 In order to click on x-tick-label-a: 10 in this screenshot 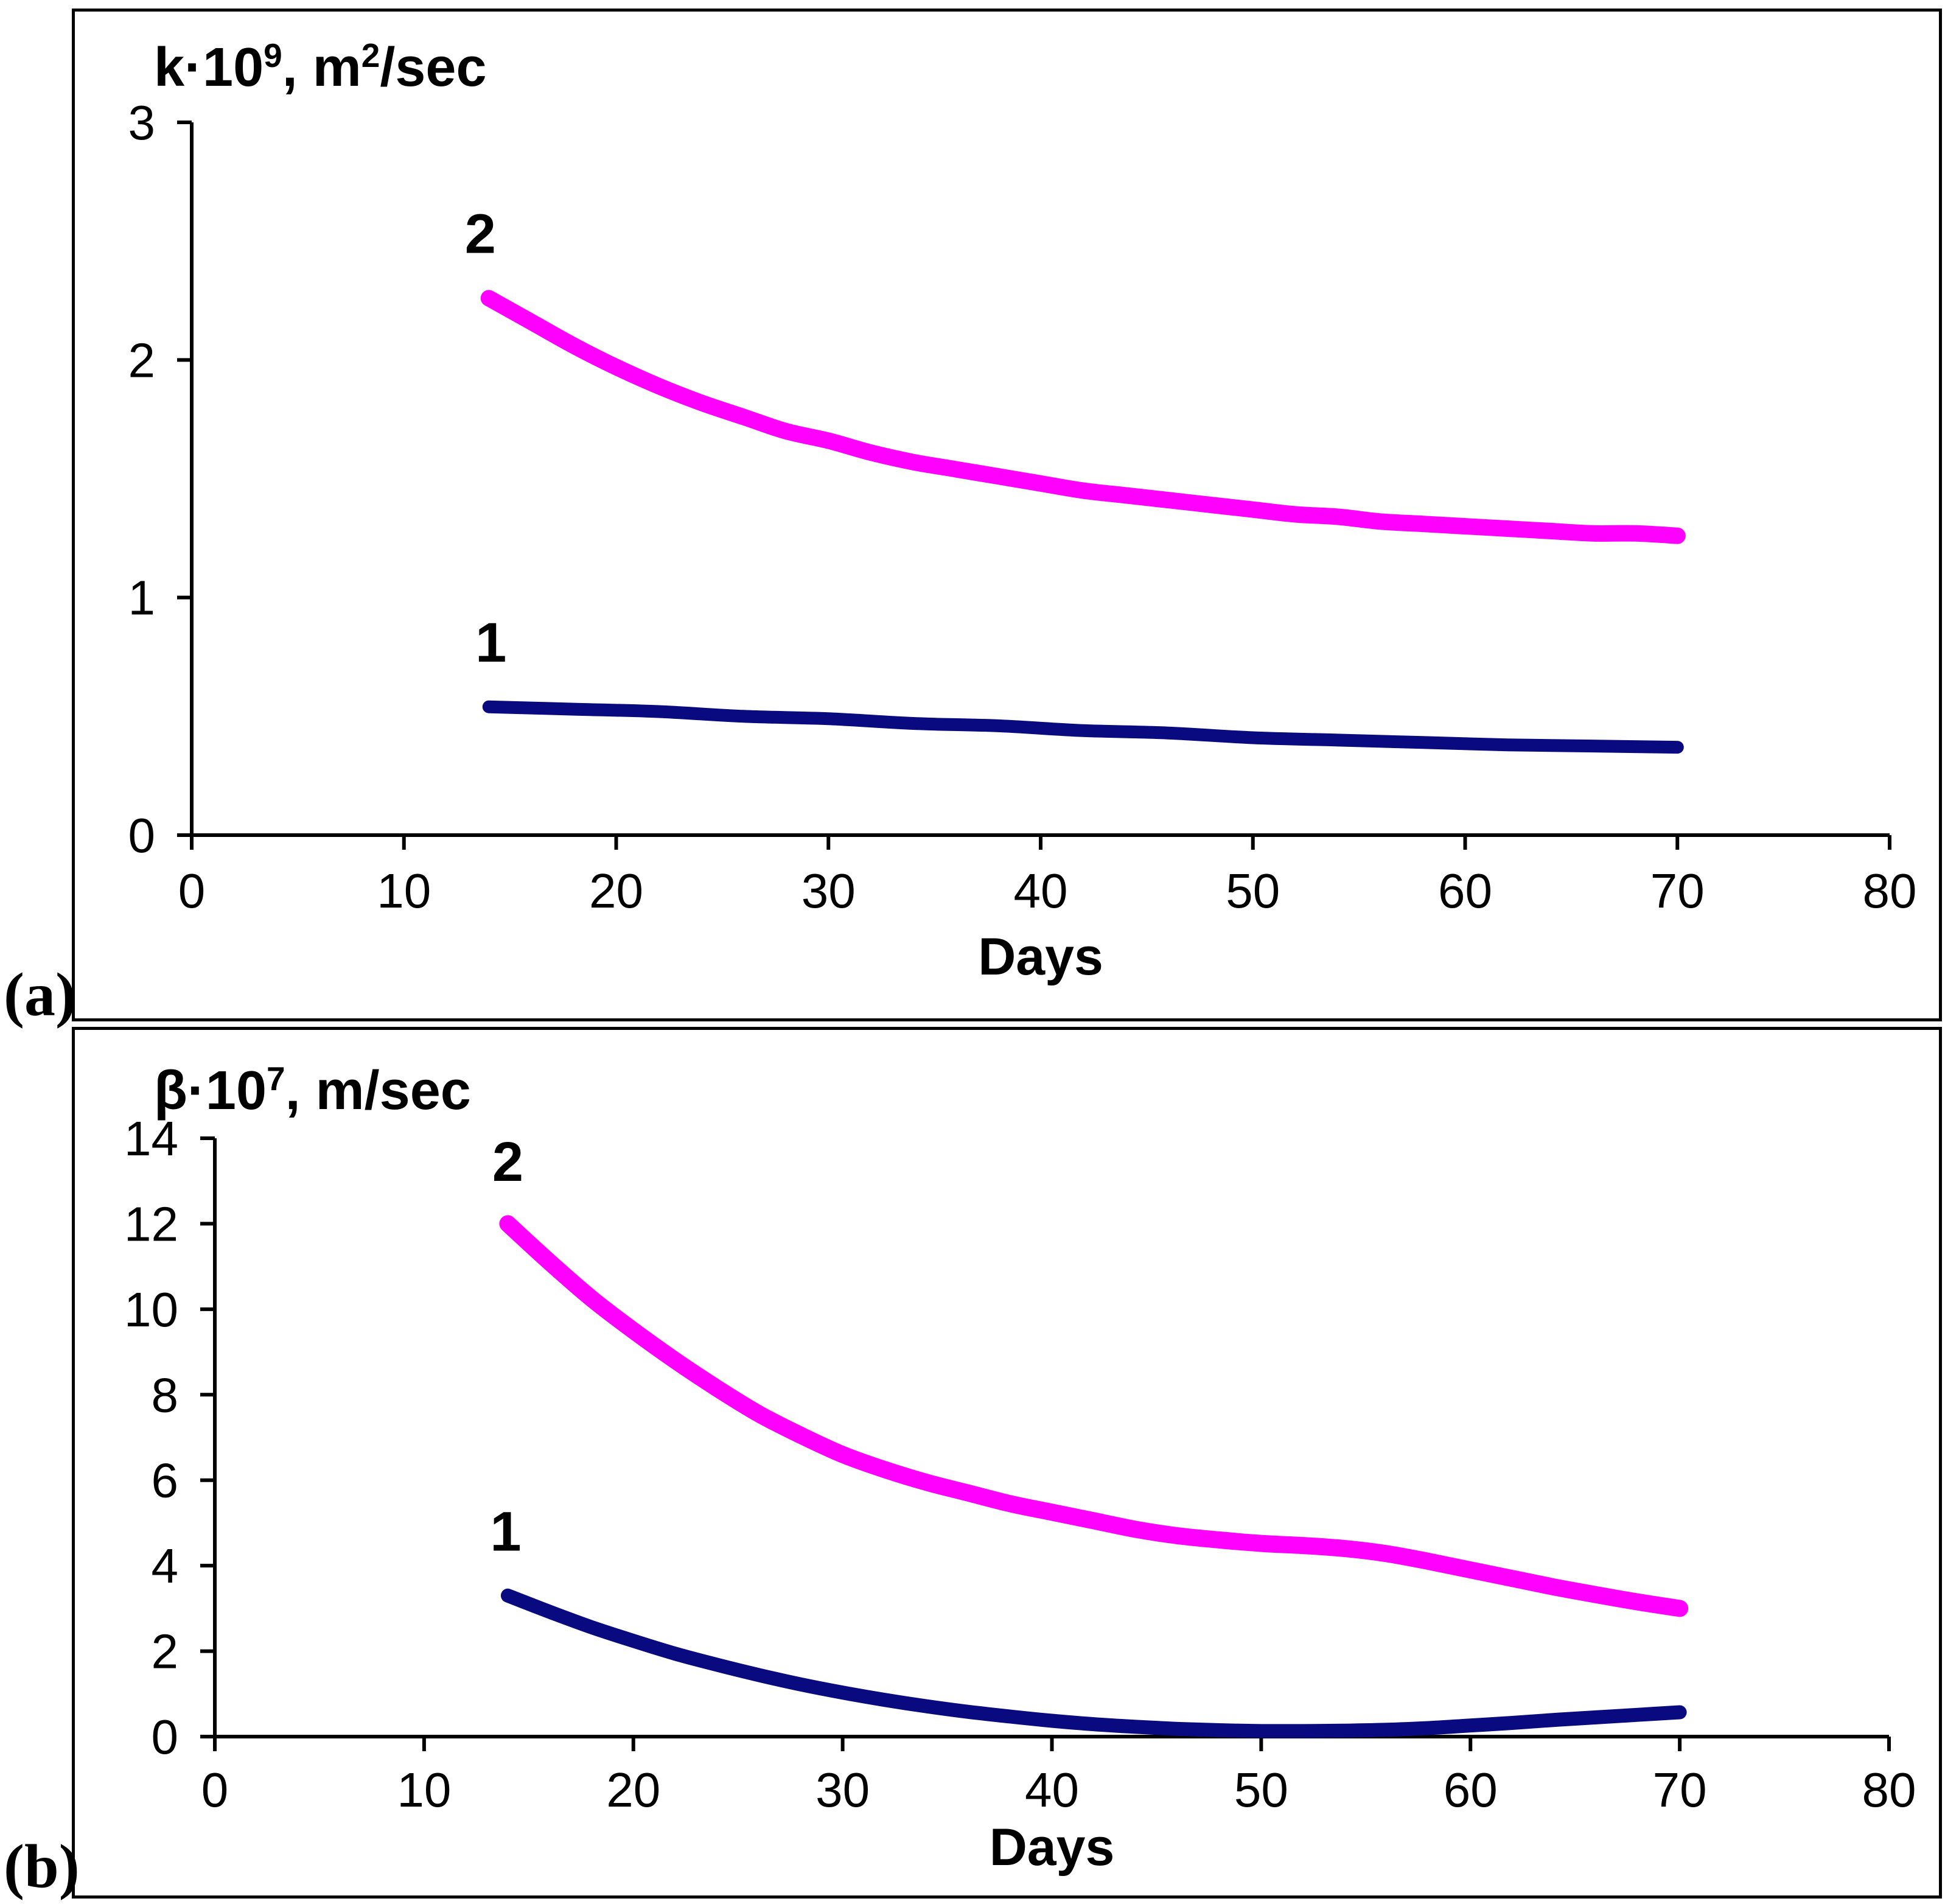, I will do `click(404, 891)`.